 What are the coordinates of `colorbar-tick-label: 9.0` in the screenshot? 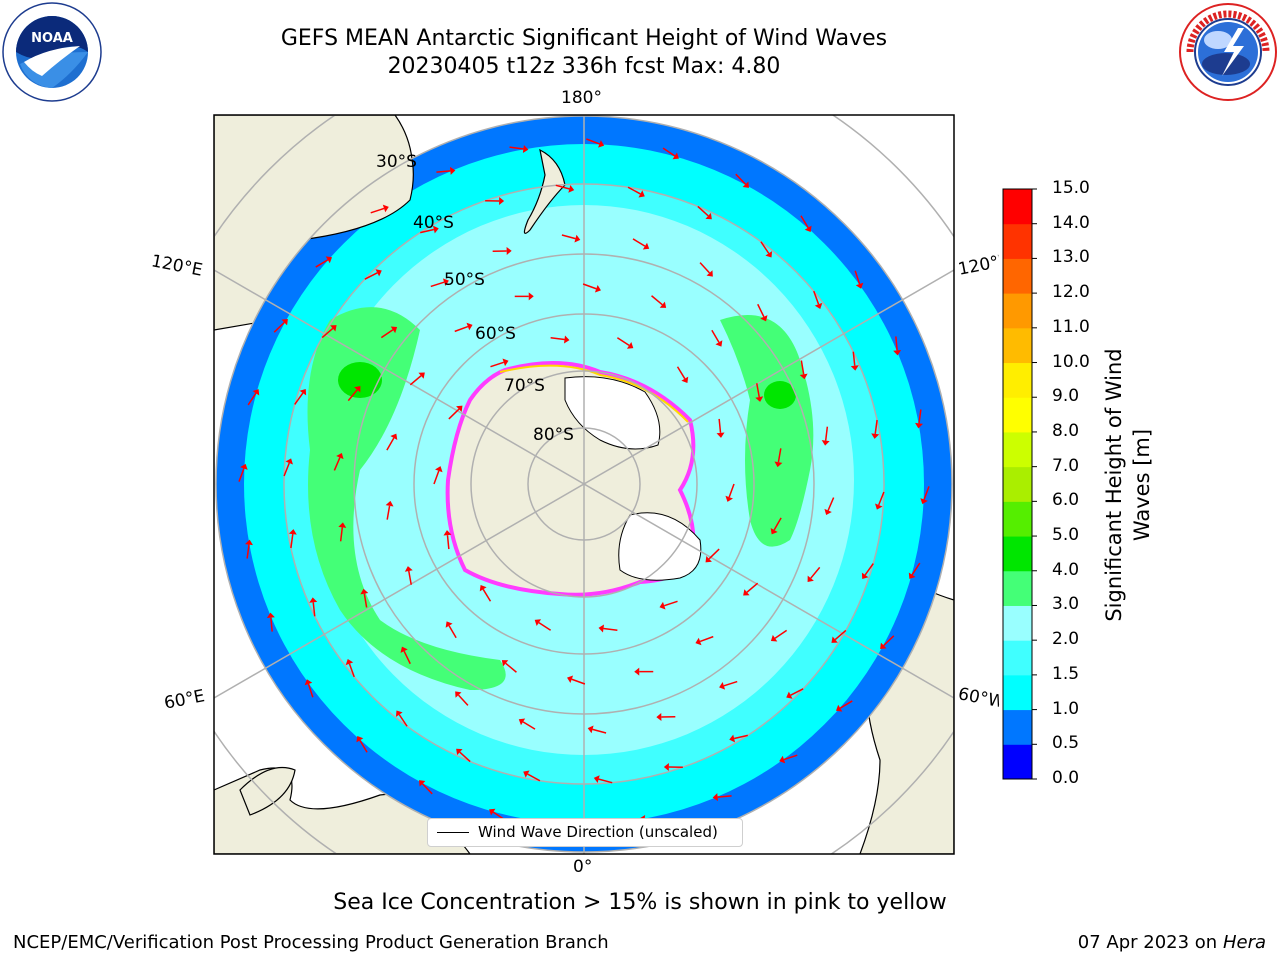 It's located at (1066, 396).